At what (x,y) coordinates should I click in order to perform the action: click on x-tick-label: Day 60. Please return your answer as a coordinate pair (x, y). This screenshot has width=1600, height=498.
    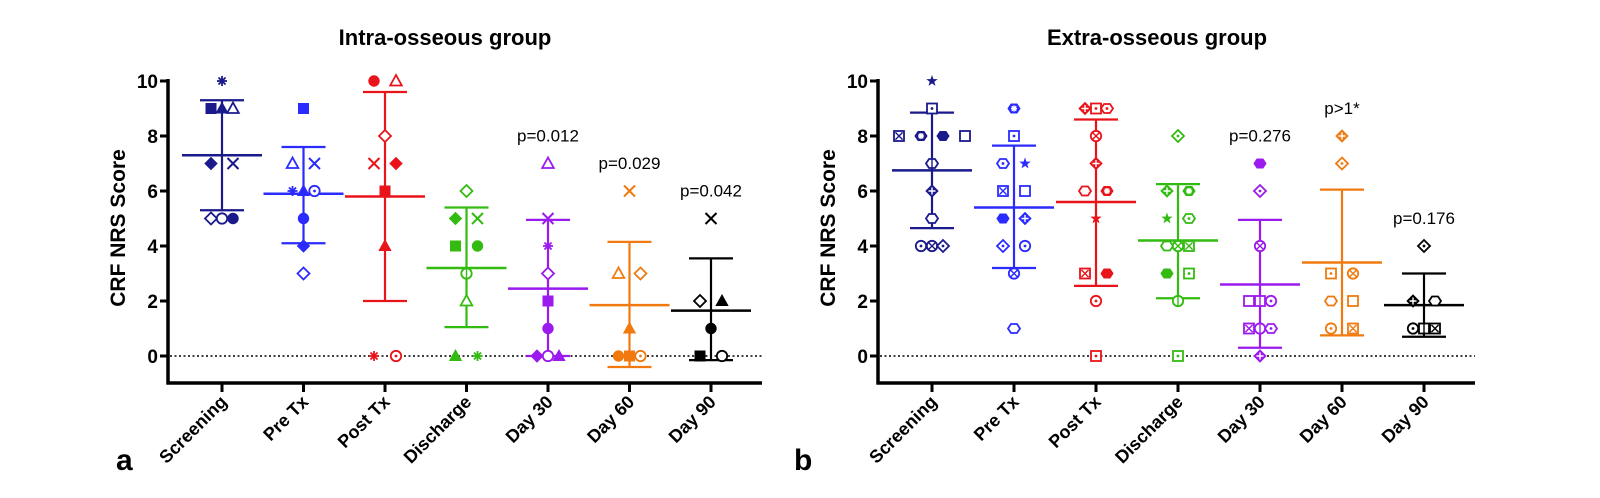
    Looking at the image, I should click on (610, 419).